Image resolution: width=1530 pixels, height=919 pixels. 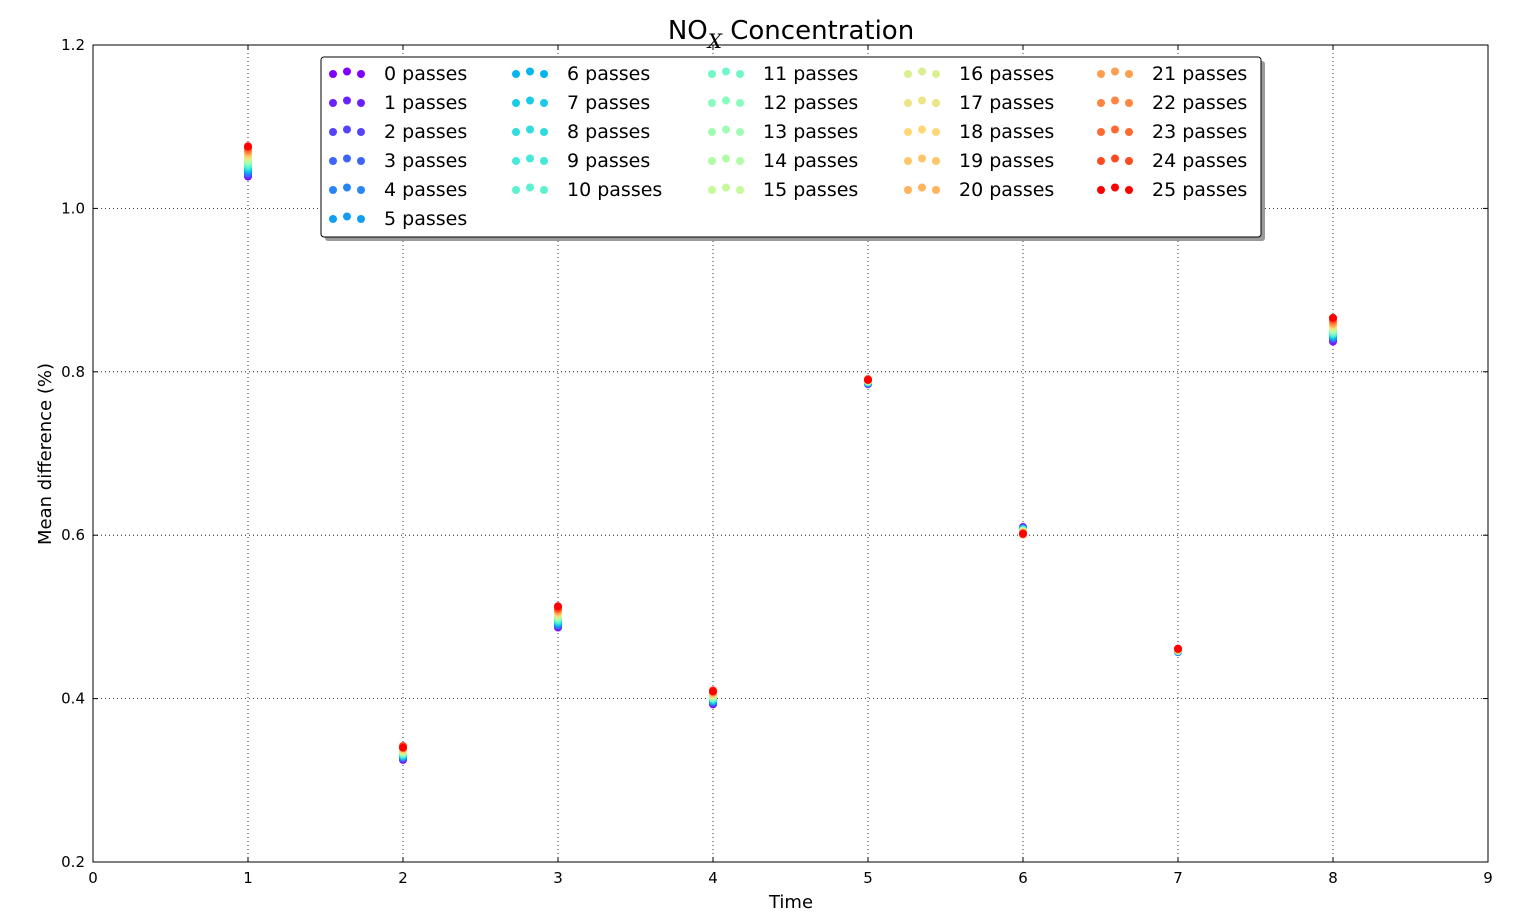 What do you see at coordinates (608, 103) in the screenshot?
I see `legend-label: 7 passes` at bounding box center [608, 103].